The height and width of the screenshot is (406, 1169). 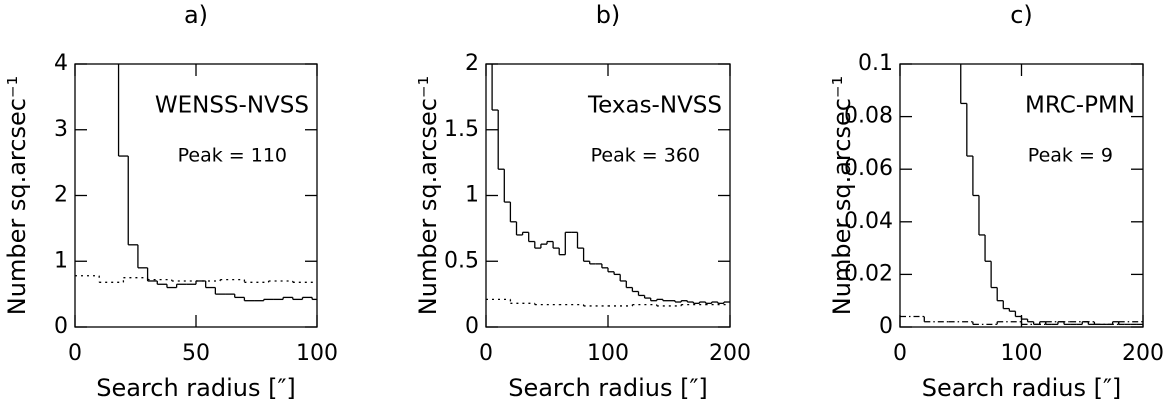 I want to click on panel-title: c), so click(x=1021, y=15).